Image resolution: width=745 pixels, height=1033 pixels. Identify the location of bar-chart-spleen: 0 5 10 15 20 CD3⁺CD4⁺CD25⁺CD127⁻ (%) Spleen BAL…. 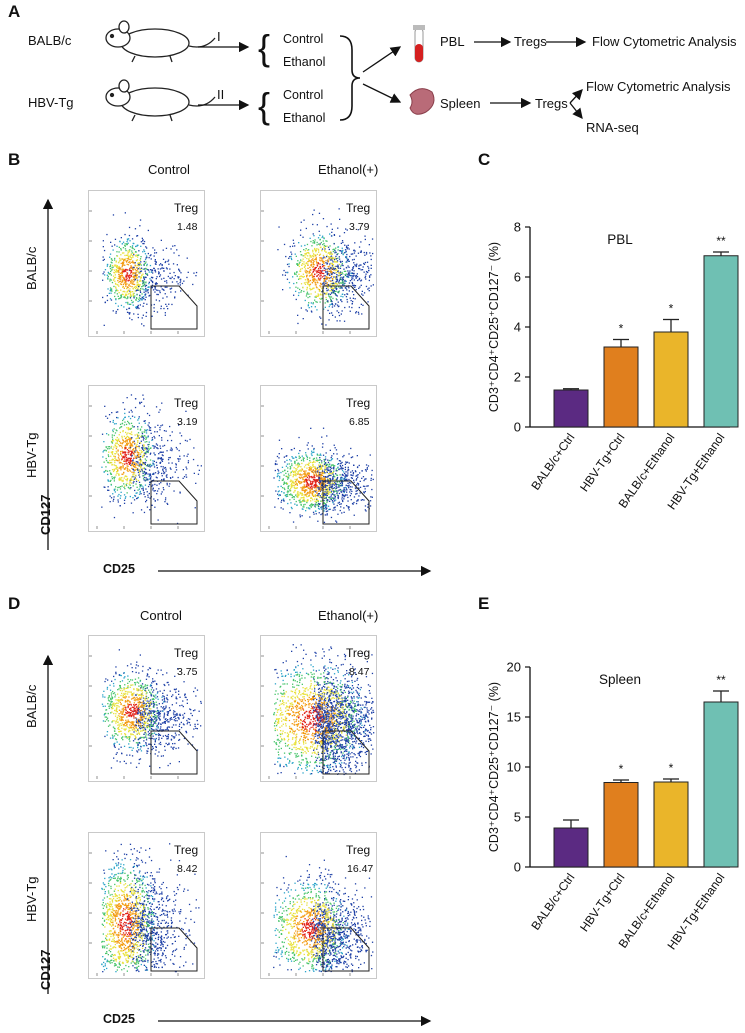
(613, 806).